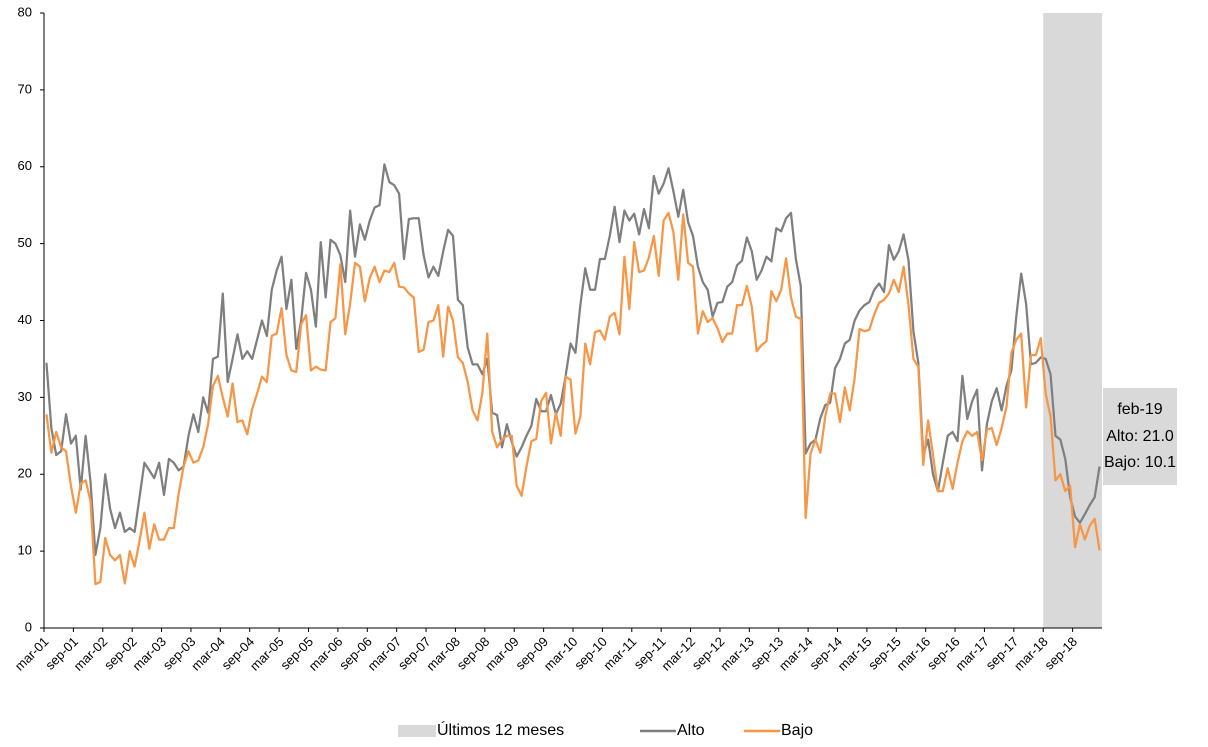 The width and height of the screenshot is (1208, 747). I want to click on x-tick-label: mar-04, so click(208, 654).